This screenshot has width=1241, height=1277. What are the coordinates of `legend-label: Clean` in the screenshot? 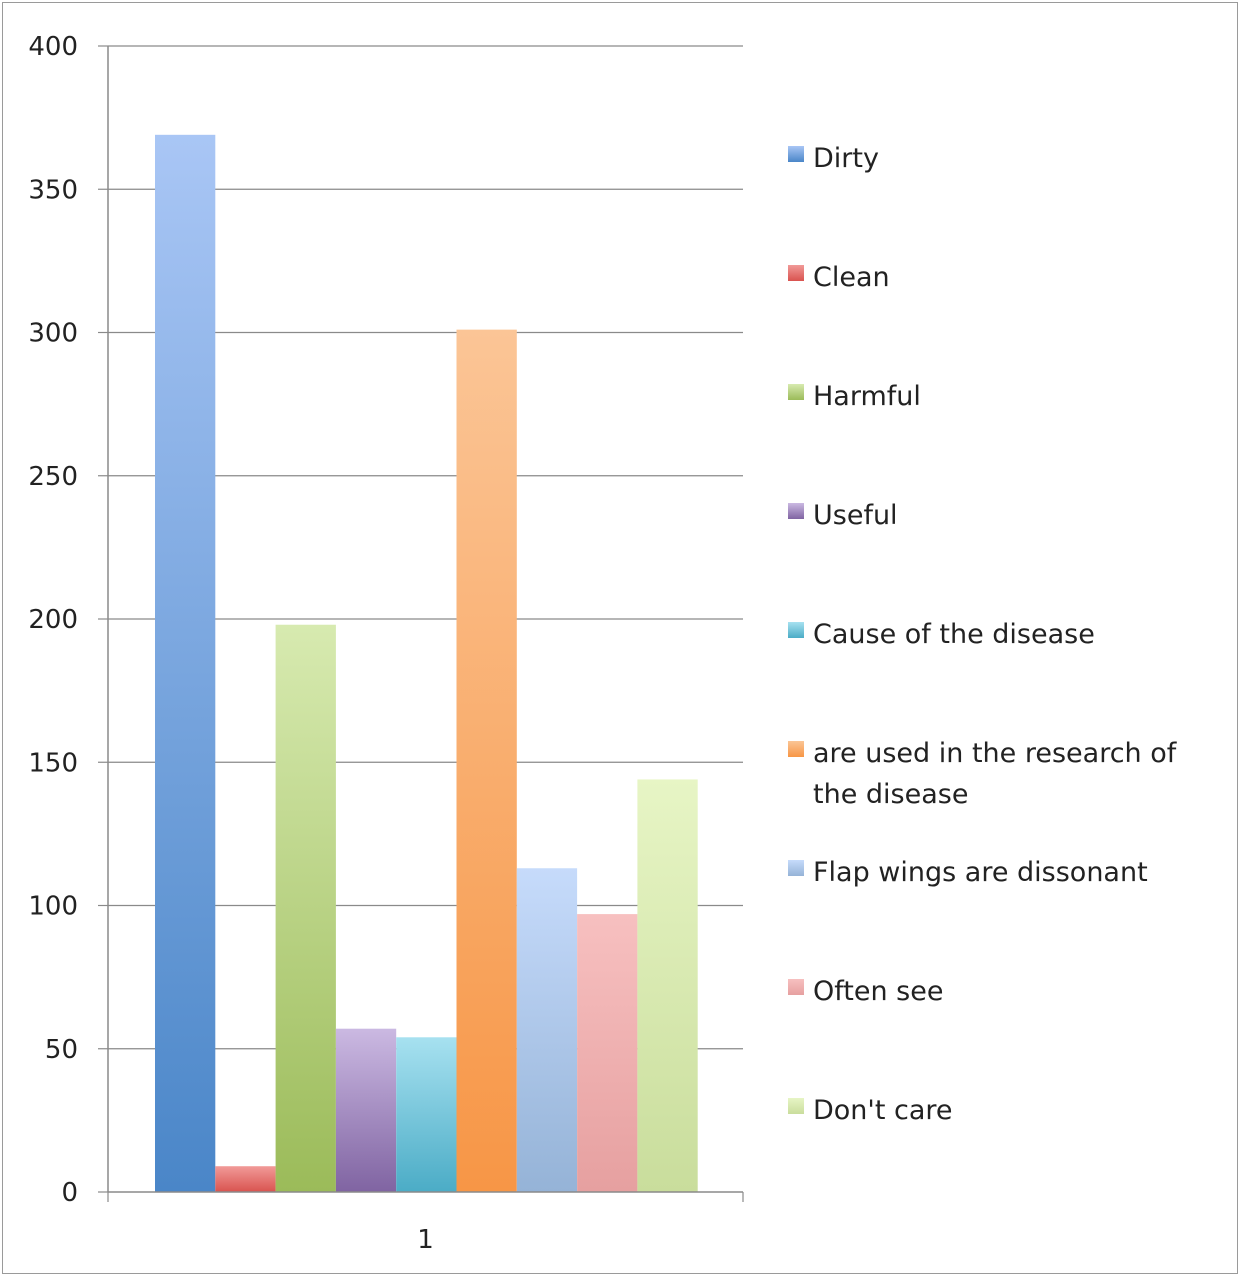 It's located at (851, 277).